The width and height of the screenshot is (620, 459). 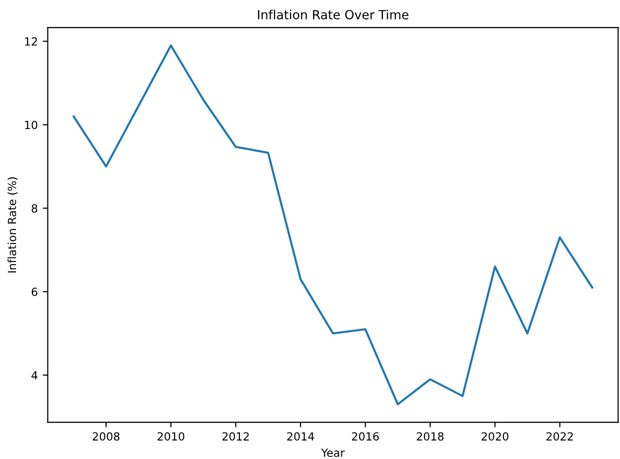 I want to click on x-tick-label: 2022, so click(x=559, y=436).